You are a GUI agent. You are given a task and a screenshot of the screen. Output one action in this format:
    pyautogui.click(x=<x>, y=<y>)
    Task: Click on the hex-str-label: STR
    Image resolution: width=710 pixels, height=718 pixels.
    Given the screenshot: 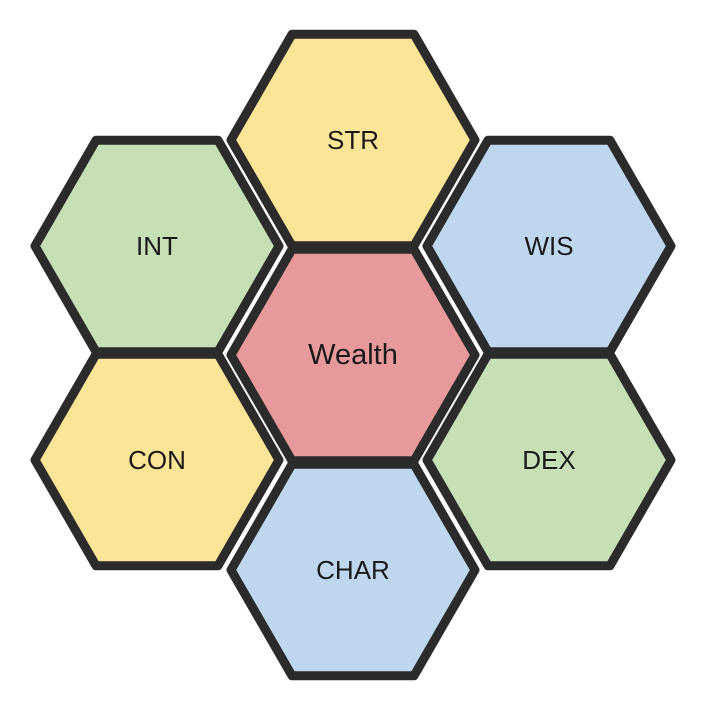 What is the action you would take?
    pyautogui.click(x=353, y=140)
    